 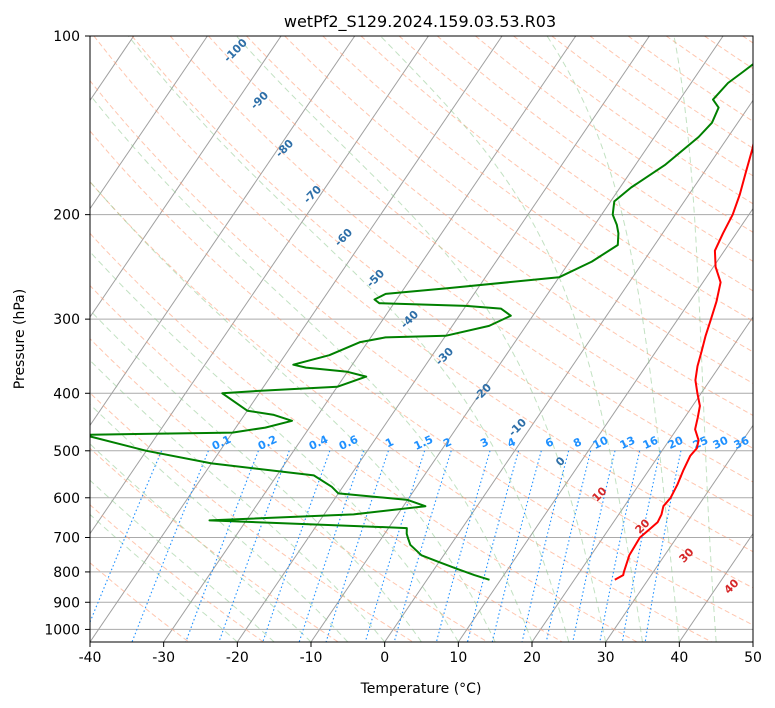 I want to click on x-tick-label: 40, so click(x=679, y=658).